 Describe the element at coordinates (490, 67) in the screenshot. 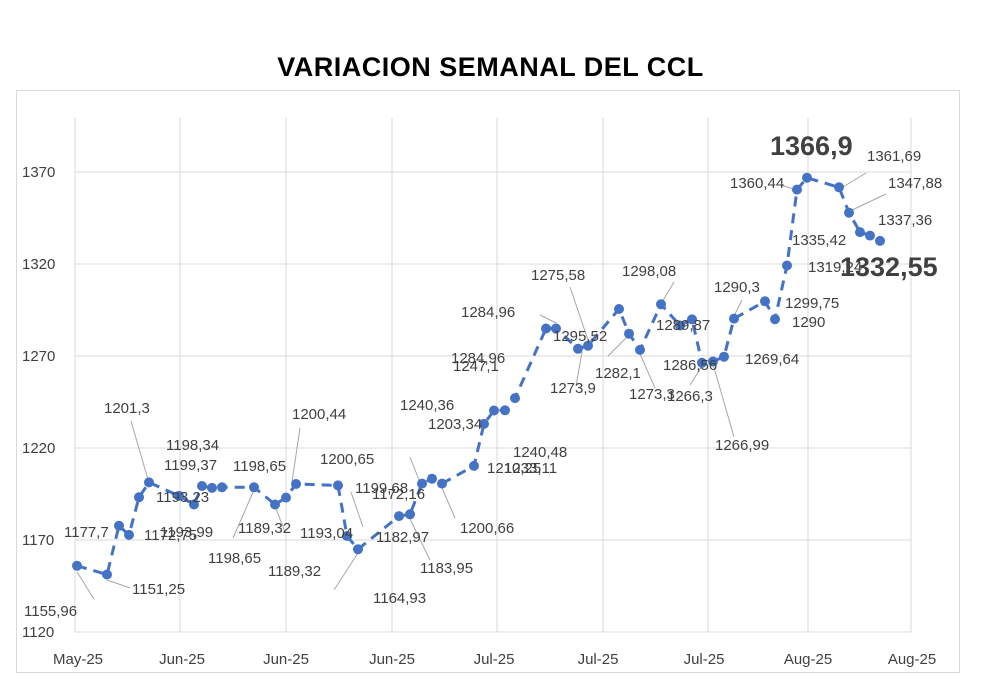

I see `chart-title: VARIACION SEMANAL DEL CCL` at that location.